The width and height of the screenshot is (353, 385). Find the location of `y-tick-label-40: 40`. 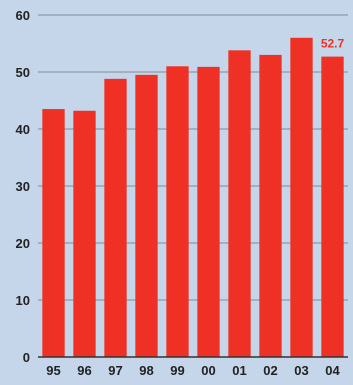

y-tick-label-40: 40 is located at coordinates (23, 129).